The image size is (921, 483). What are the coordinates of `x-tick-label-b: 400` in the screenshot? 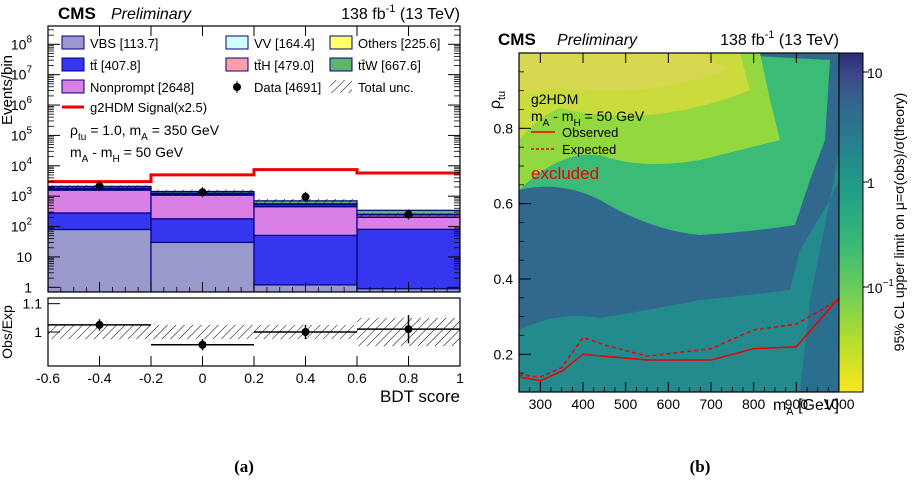 It's located at (583, 404).